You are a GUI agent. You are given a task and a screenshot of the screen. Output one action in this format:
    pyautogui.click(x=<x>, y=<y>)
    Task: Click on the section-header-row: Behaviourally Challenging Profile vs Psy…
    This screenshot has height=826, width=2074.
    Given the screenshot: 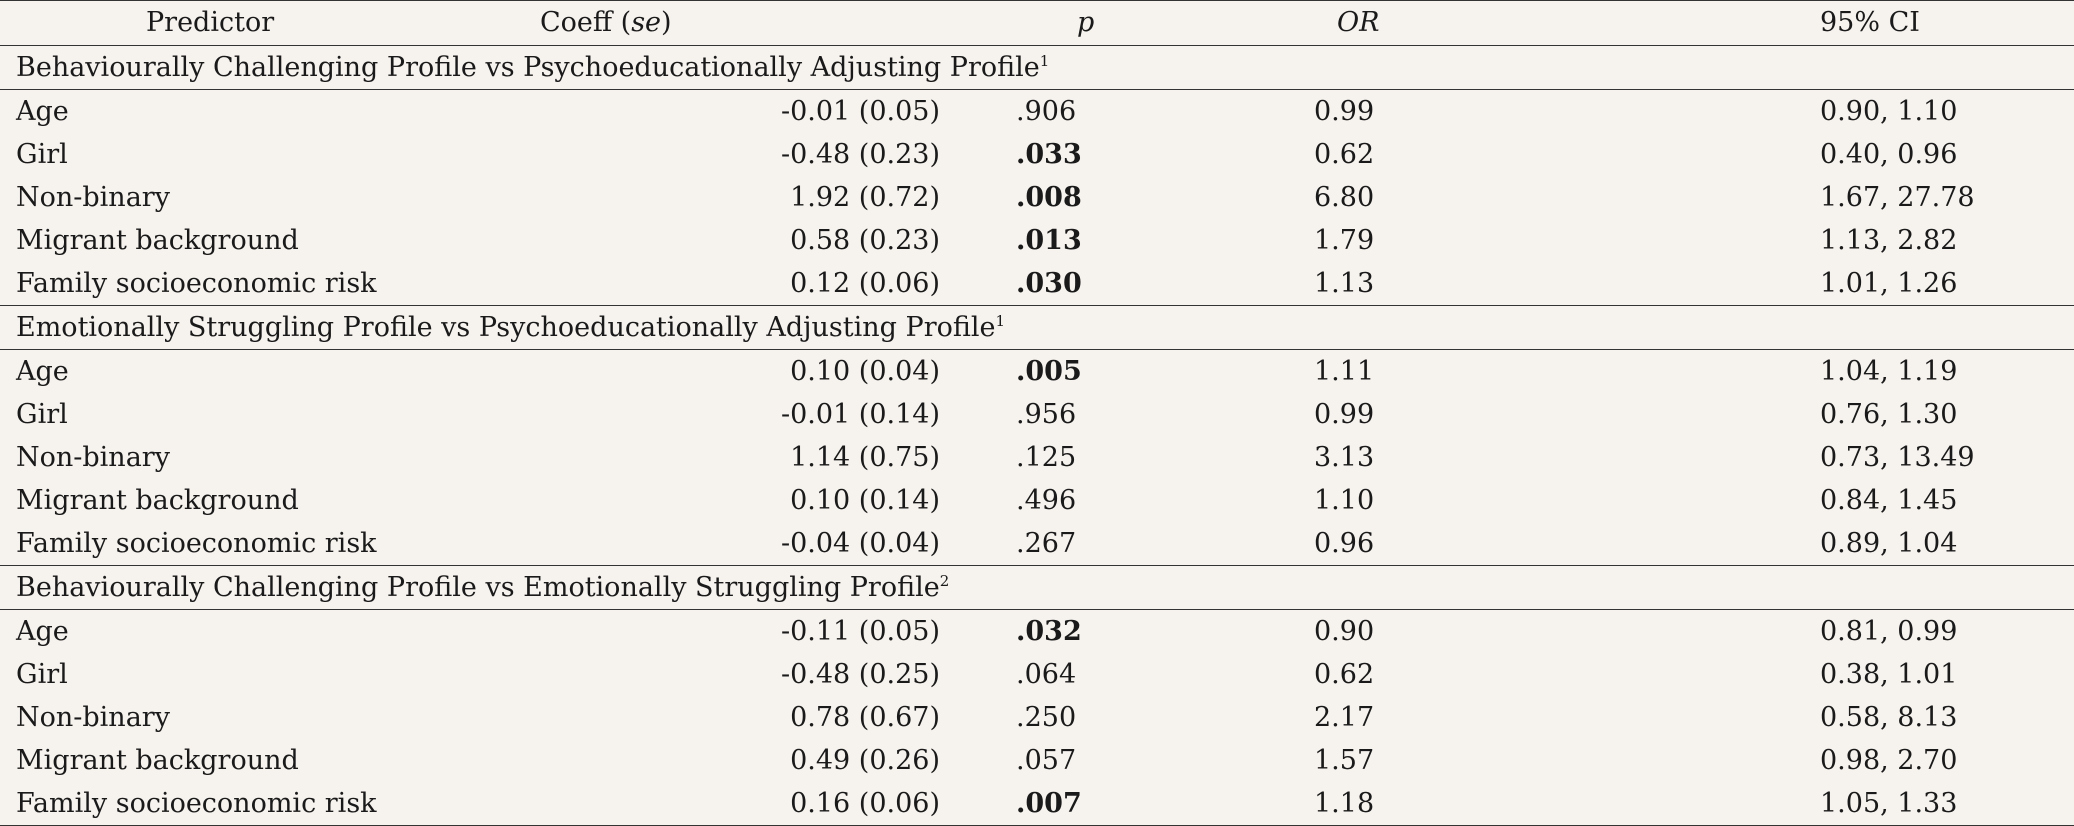 What is the action you would take?
    pyautogui.click(x=1037, y=67)
    